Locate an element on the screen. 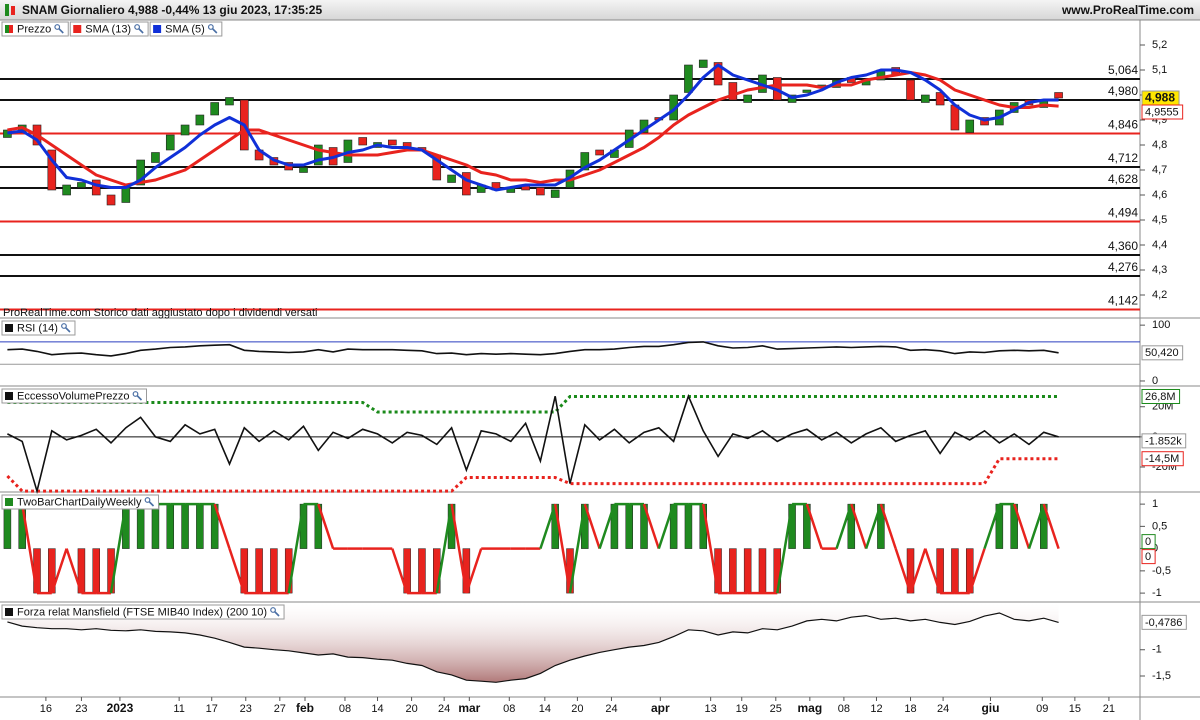  x-tick-label: 17 is located at coordinates (212, 709).